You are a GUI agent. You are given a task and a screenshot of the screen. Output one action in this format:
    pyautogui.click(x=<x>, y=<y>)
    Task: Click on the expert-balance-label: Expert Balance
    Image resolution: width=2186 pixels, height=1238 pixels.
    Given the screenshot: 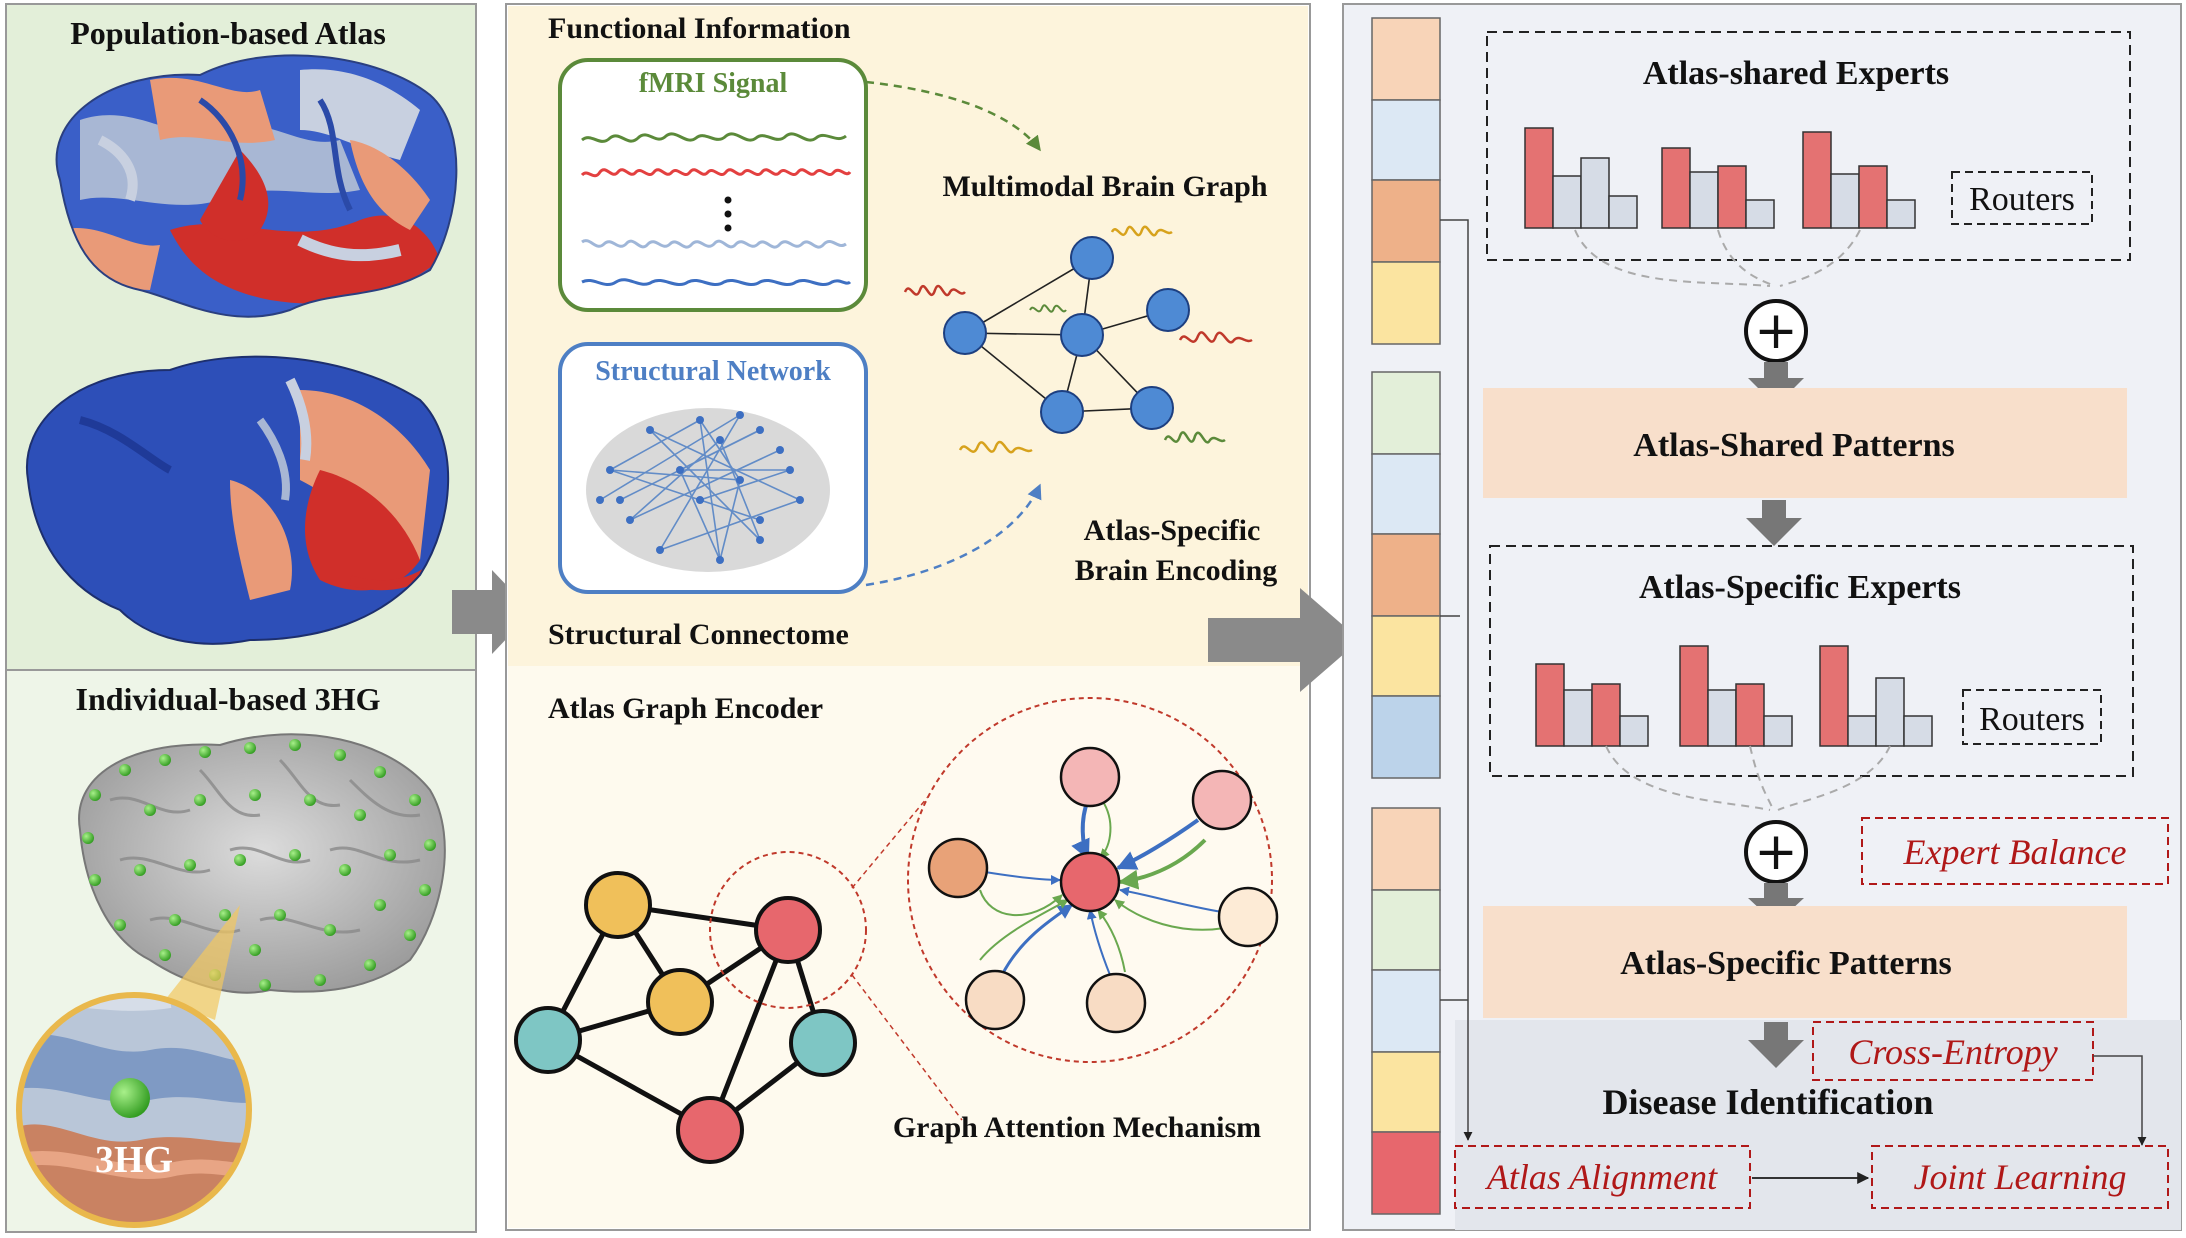 What is the action you would take?
    pyautogui.click(x=2015, y=852)
    